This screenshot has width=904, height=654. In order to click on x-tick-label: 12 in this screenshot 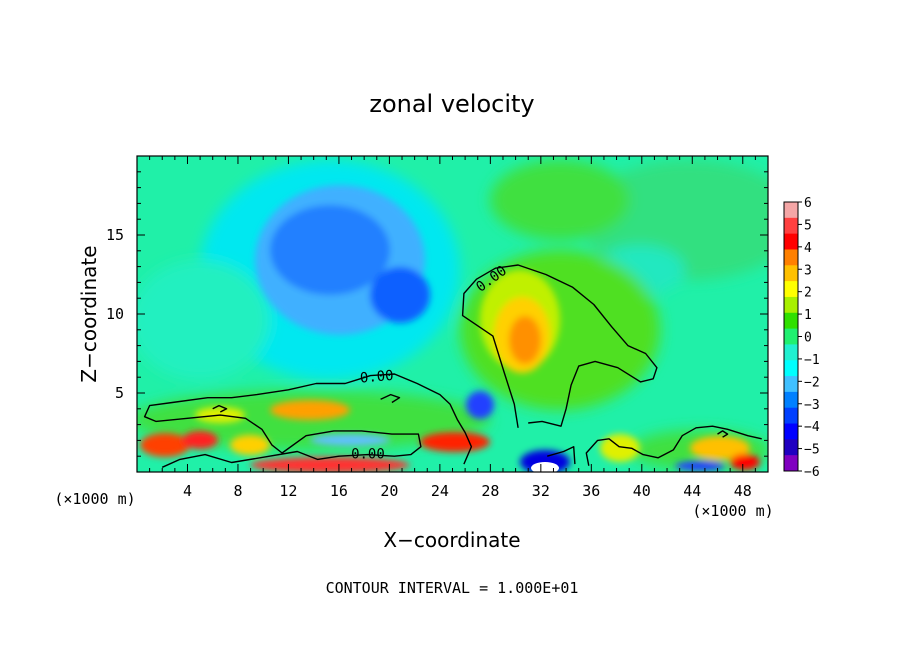, I will do `click(288, 491)`.